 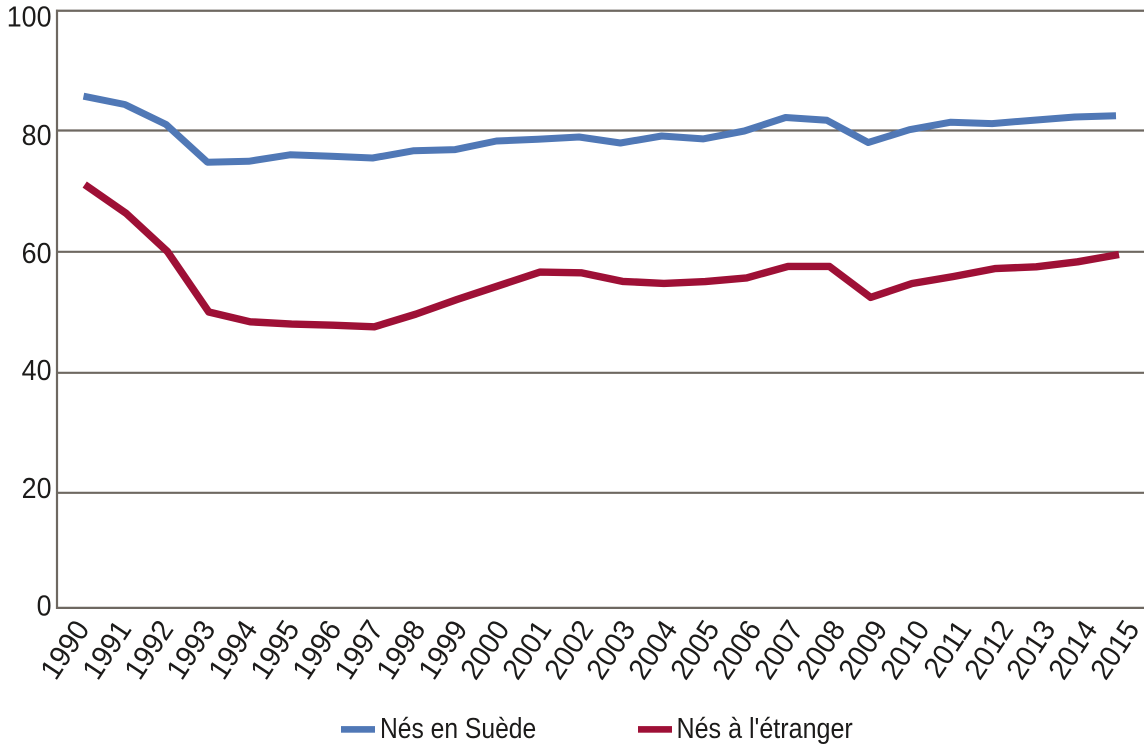 I want to click on svg-text: Nés en Suède, so click(x=458, y=728).